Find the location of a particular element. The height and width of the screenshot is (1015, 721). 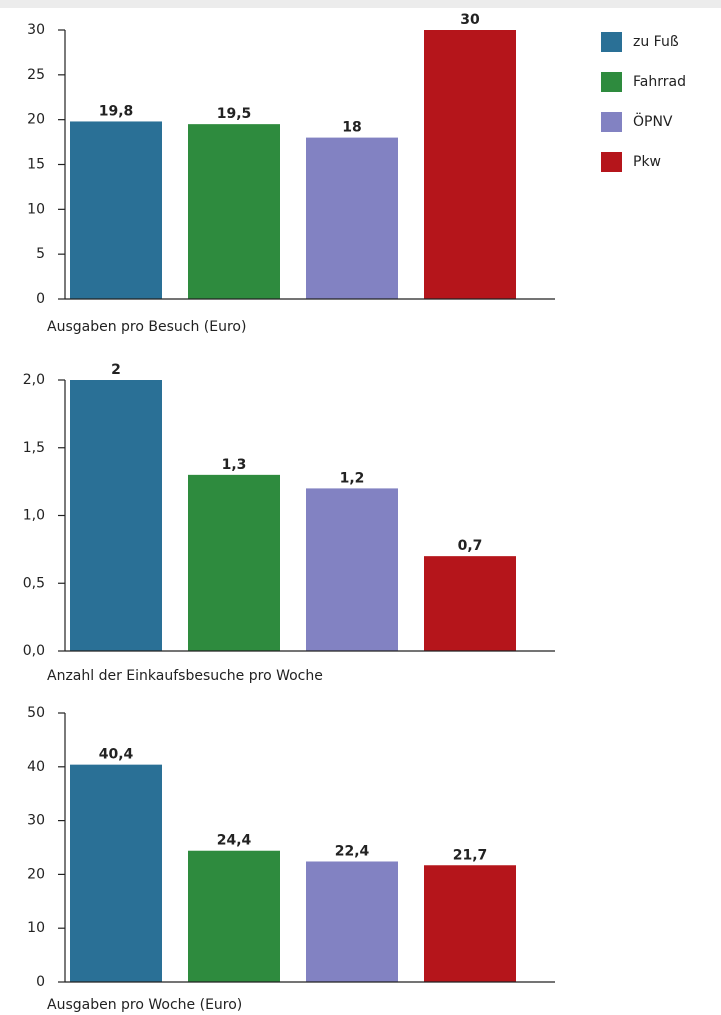

value-label: 2 is located at coordinates (116, 370).